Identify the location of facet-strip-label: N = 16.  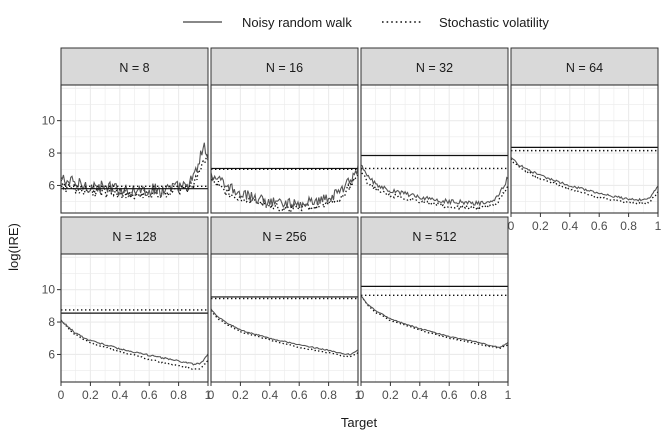
(284, 68).